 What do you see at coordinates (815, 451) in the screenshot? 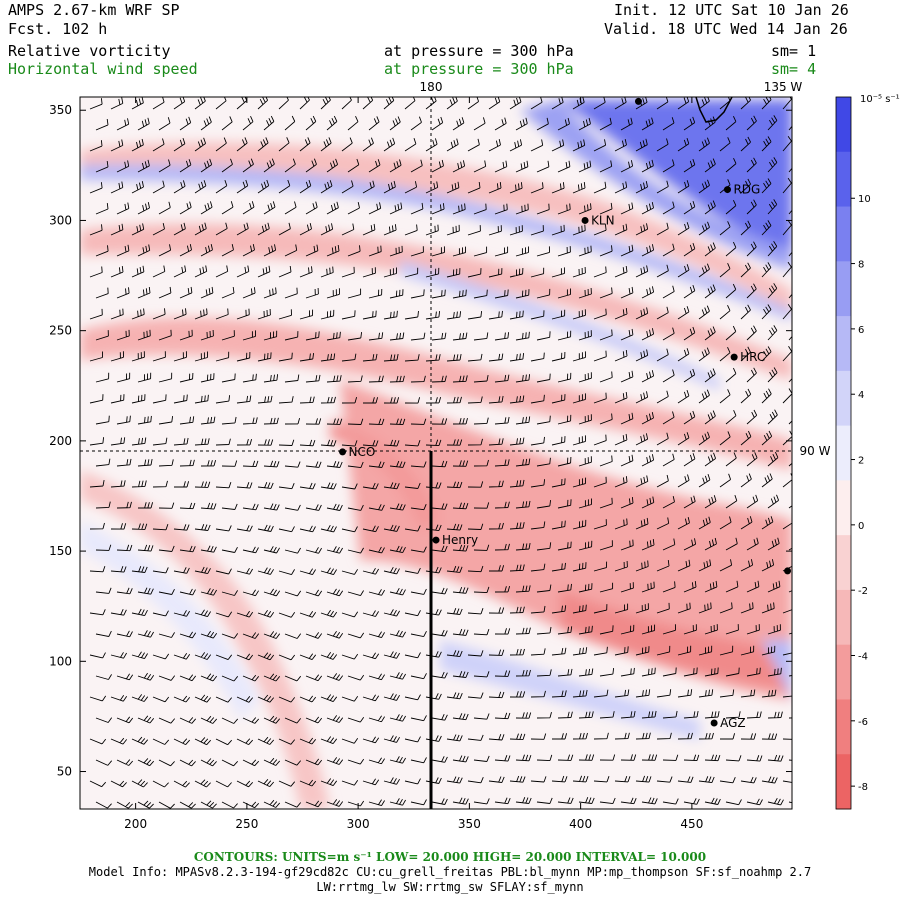
I see `parallel-label: 90 W` at bounding box center [815, 451].